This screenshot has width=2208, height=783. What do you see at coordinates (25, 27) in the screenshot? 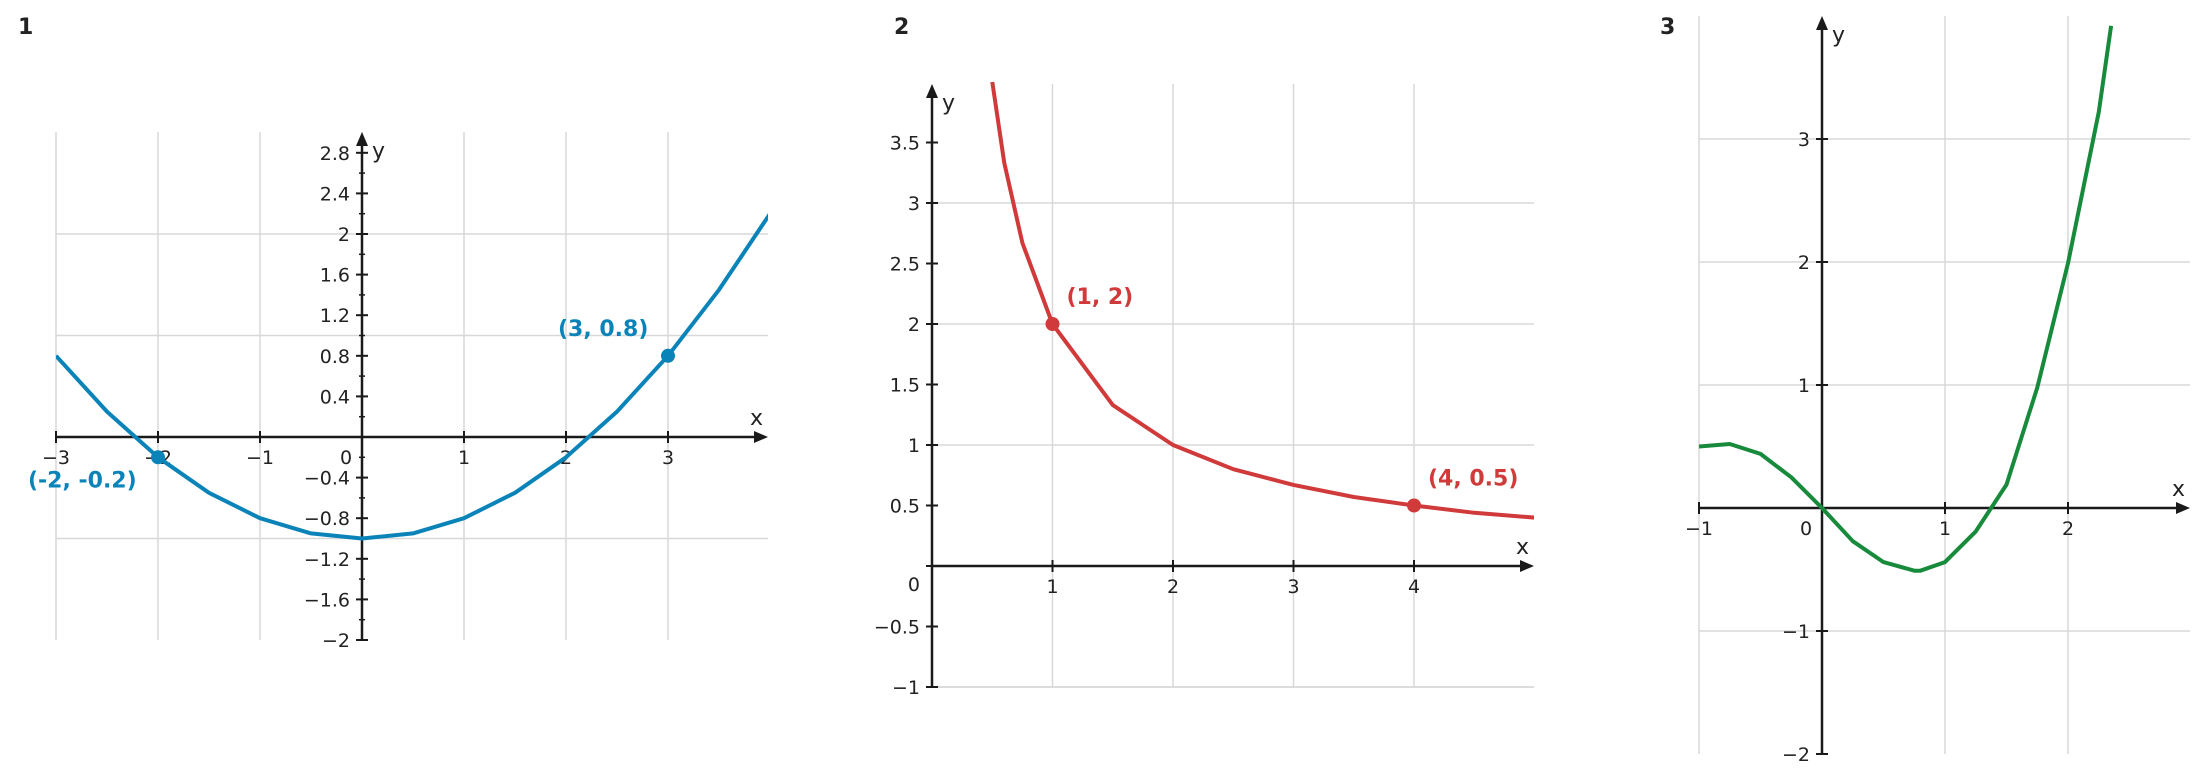
I see `panel-label: 1` at bounding box center [25, 27].